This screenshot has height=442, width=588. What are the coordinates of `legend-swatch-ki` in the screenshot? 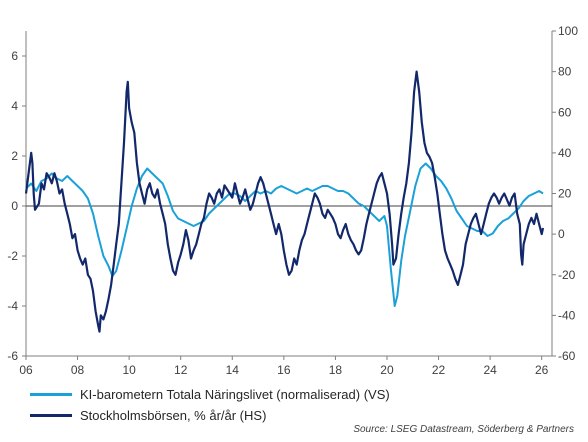 It's located at (51, 394).